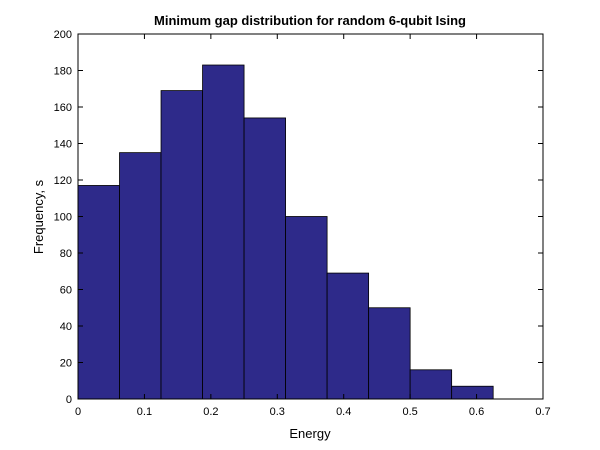  I want to click on x-tick-label: 0.7, so click(542, 412).